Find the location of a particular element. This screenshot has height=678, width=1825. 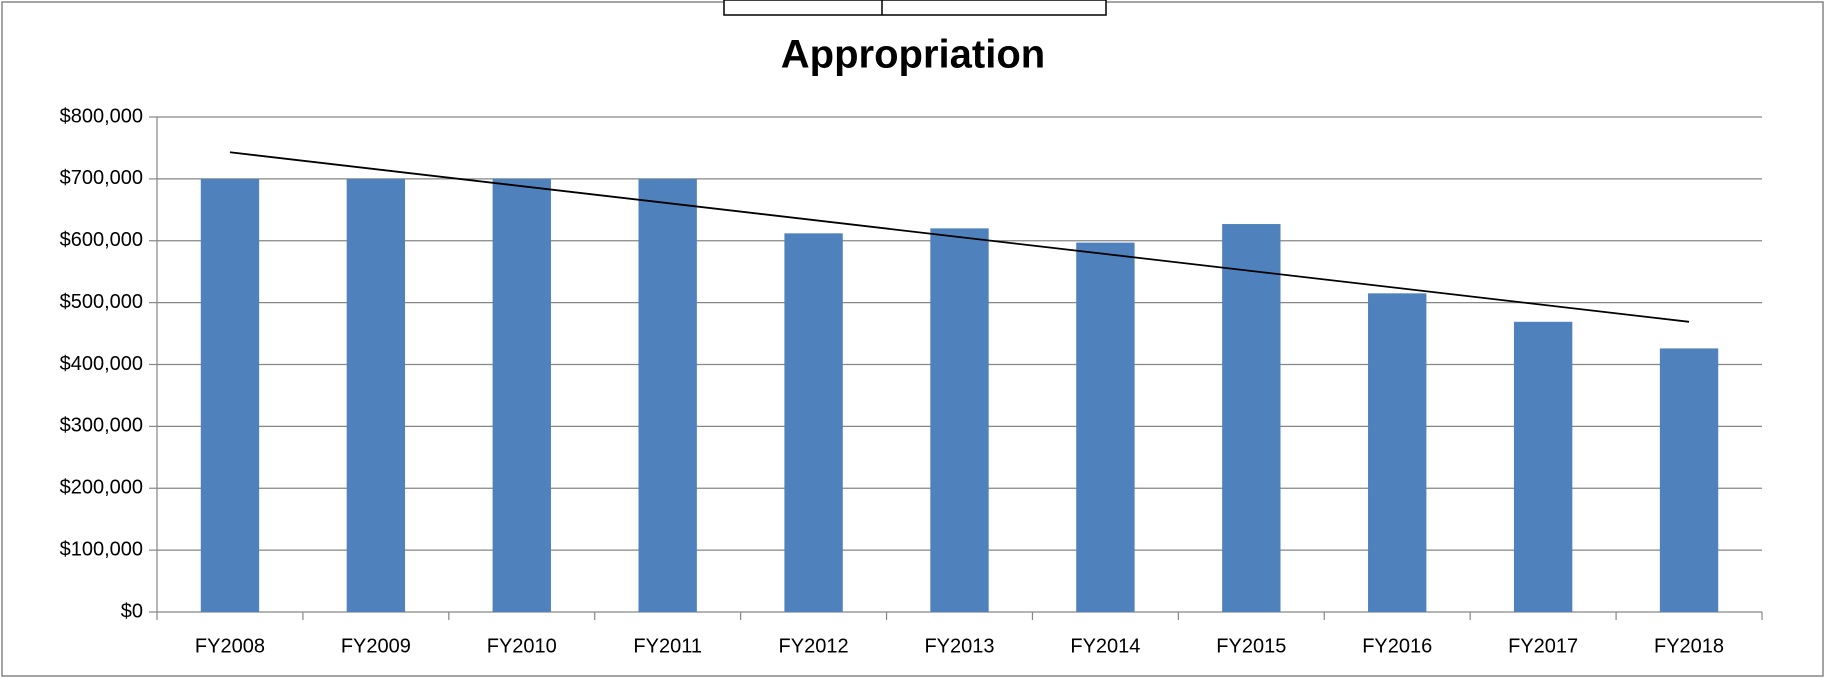

y-tick-label: $400,000 is located at coordinates (101, 364).